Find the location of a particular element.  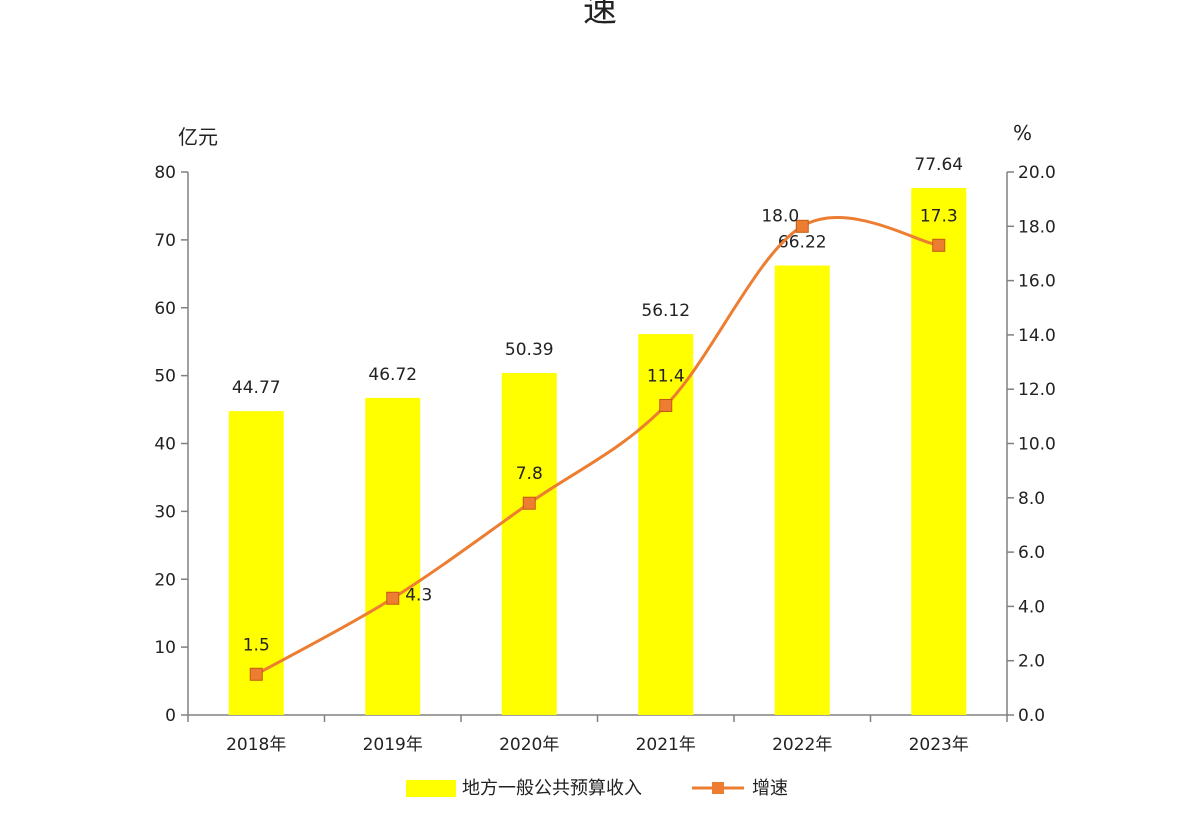

y-right-tick-label: 10.0 is located at coordinates (1037, 445).